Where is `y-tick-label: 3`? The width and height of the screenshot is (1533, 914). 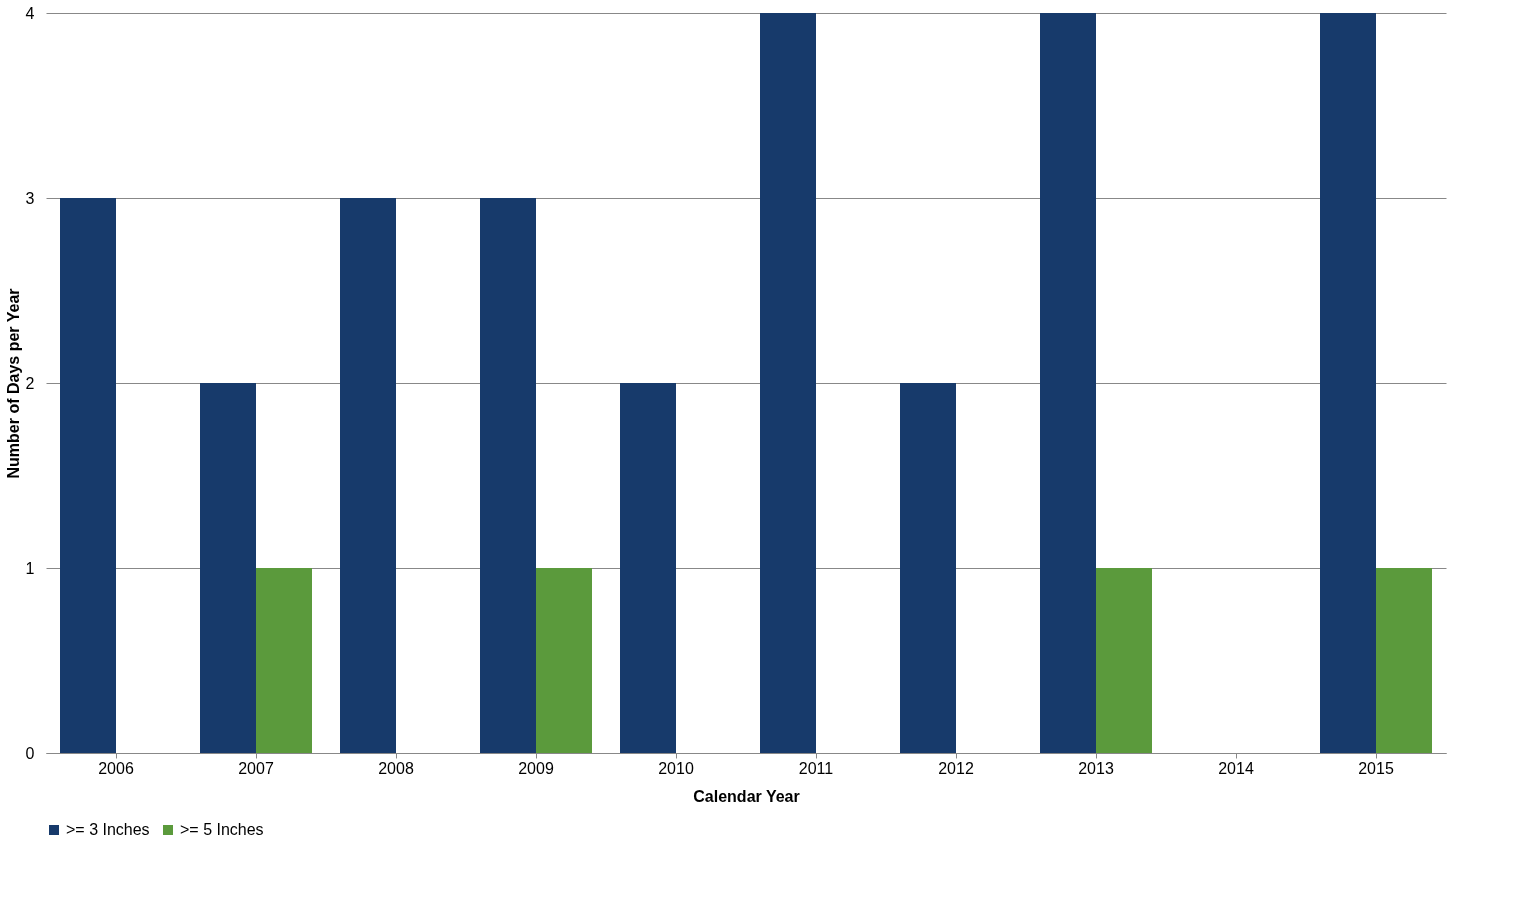 y-tick-label: 3 is located at coordinates (30, 198).